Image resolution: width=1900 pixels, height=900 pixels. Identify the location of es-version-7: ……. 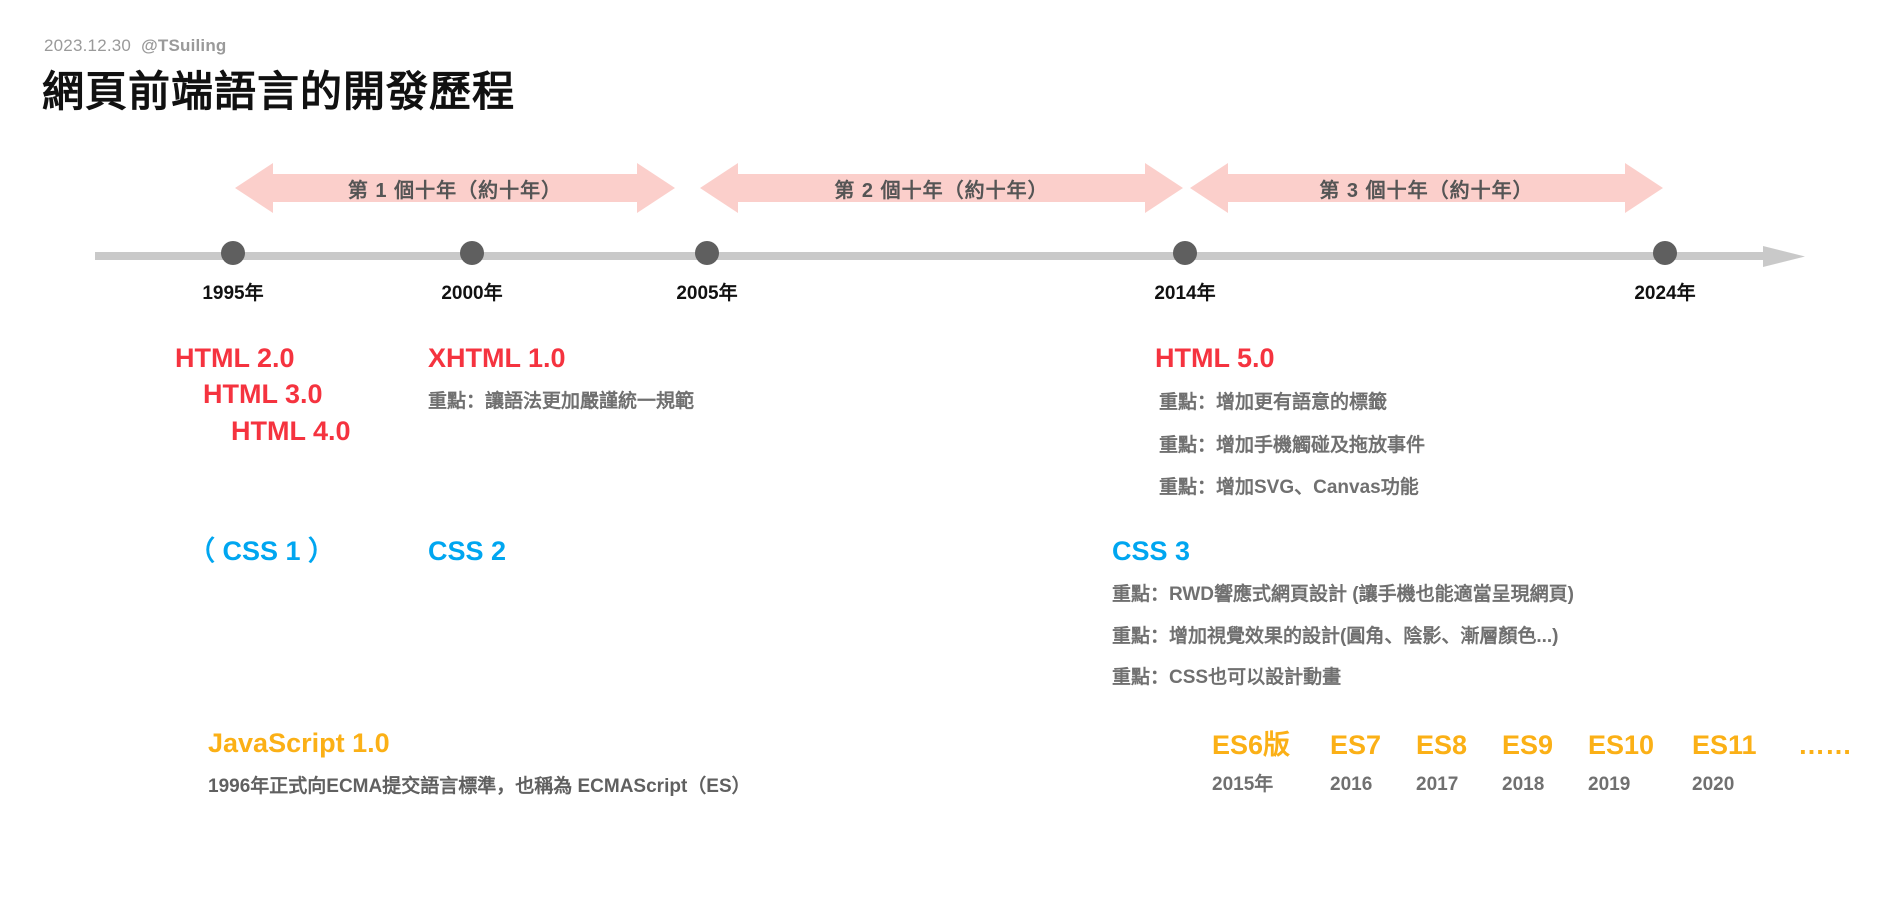
(1825, 745).